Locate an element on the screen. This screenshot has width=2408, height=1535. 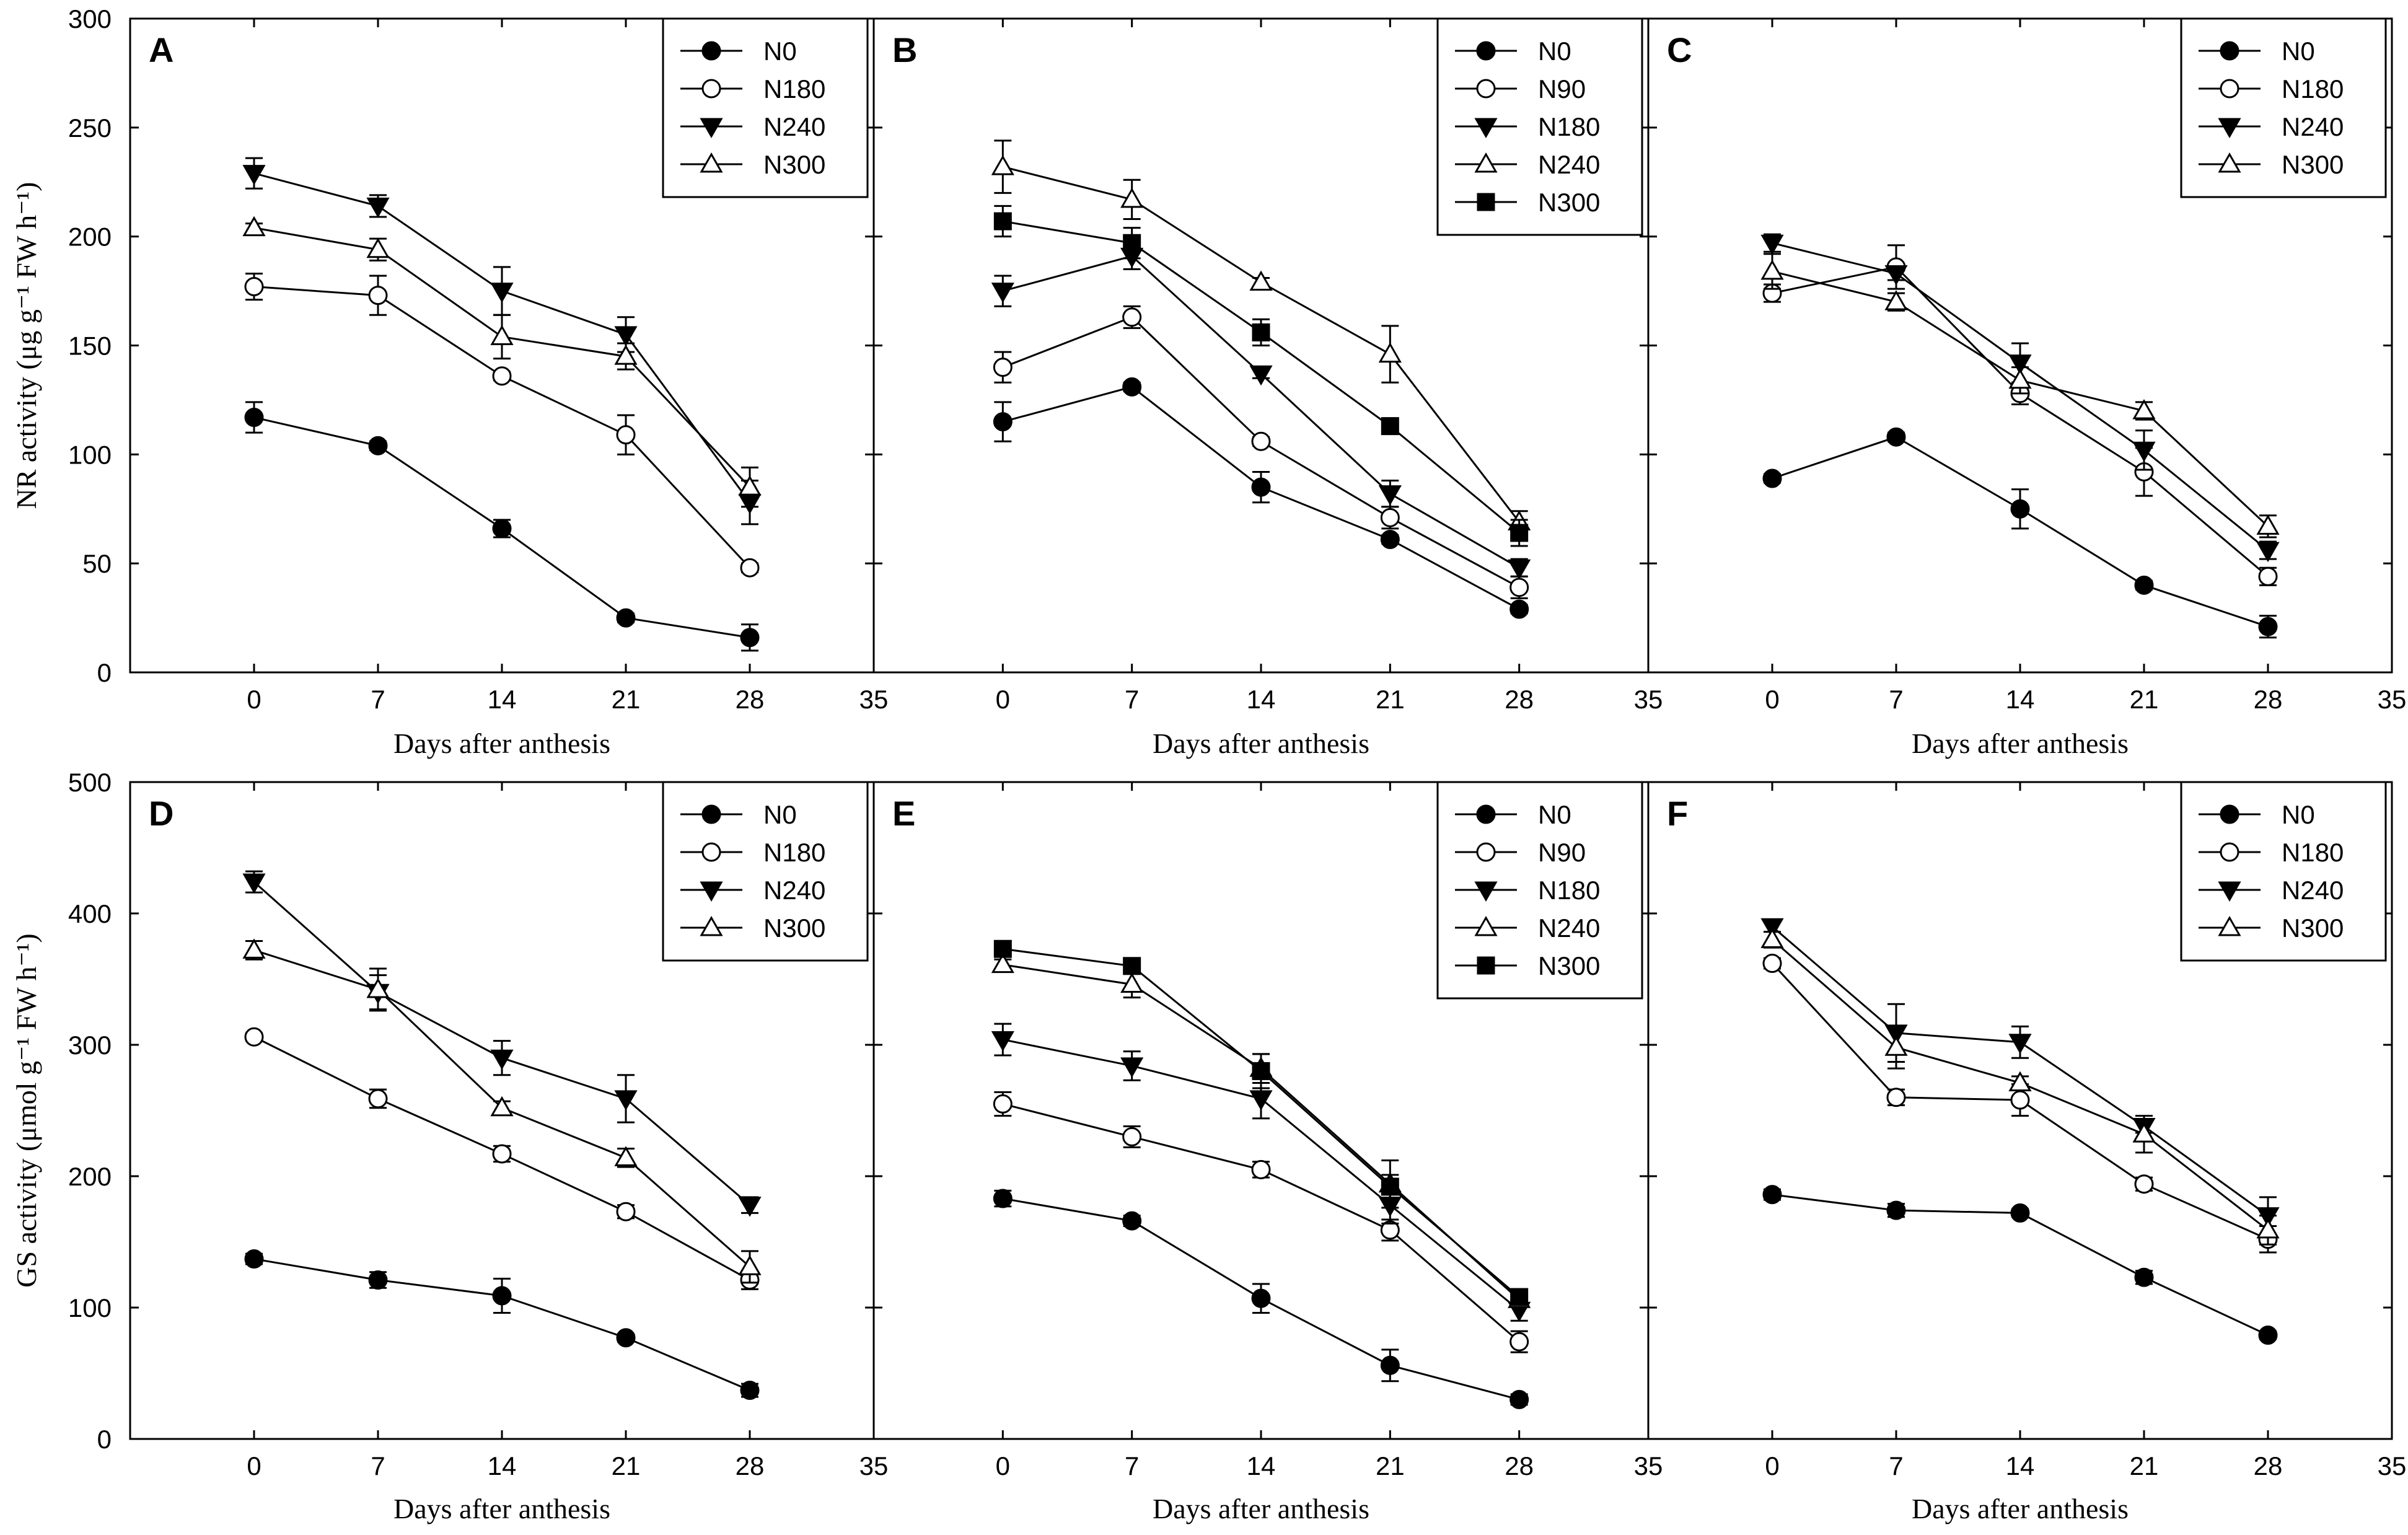
panel-e-legend: N0 N90 N180 N240 N300 is located at coordinates (1540, 890).